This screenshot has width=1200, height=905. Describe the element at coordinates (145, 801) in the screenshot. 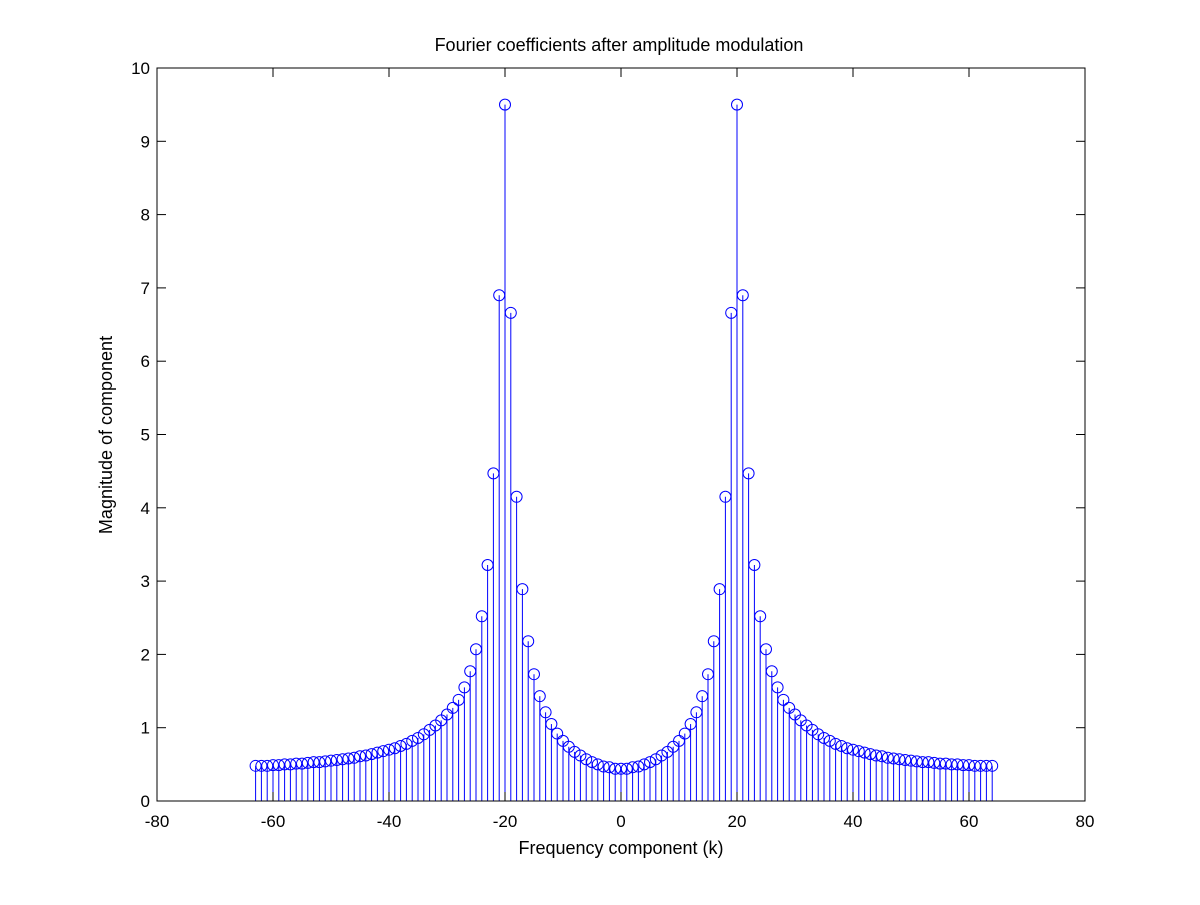

I see `y-tick-label: 0` at that location.